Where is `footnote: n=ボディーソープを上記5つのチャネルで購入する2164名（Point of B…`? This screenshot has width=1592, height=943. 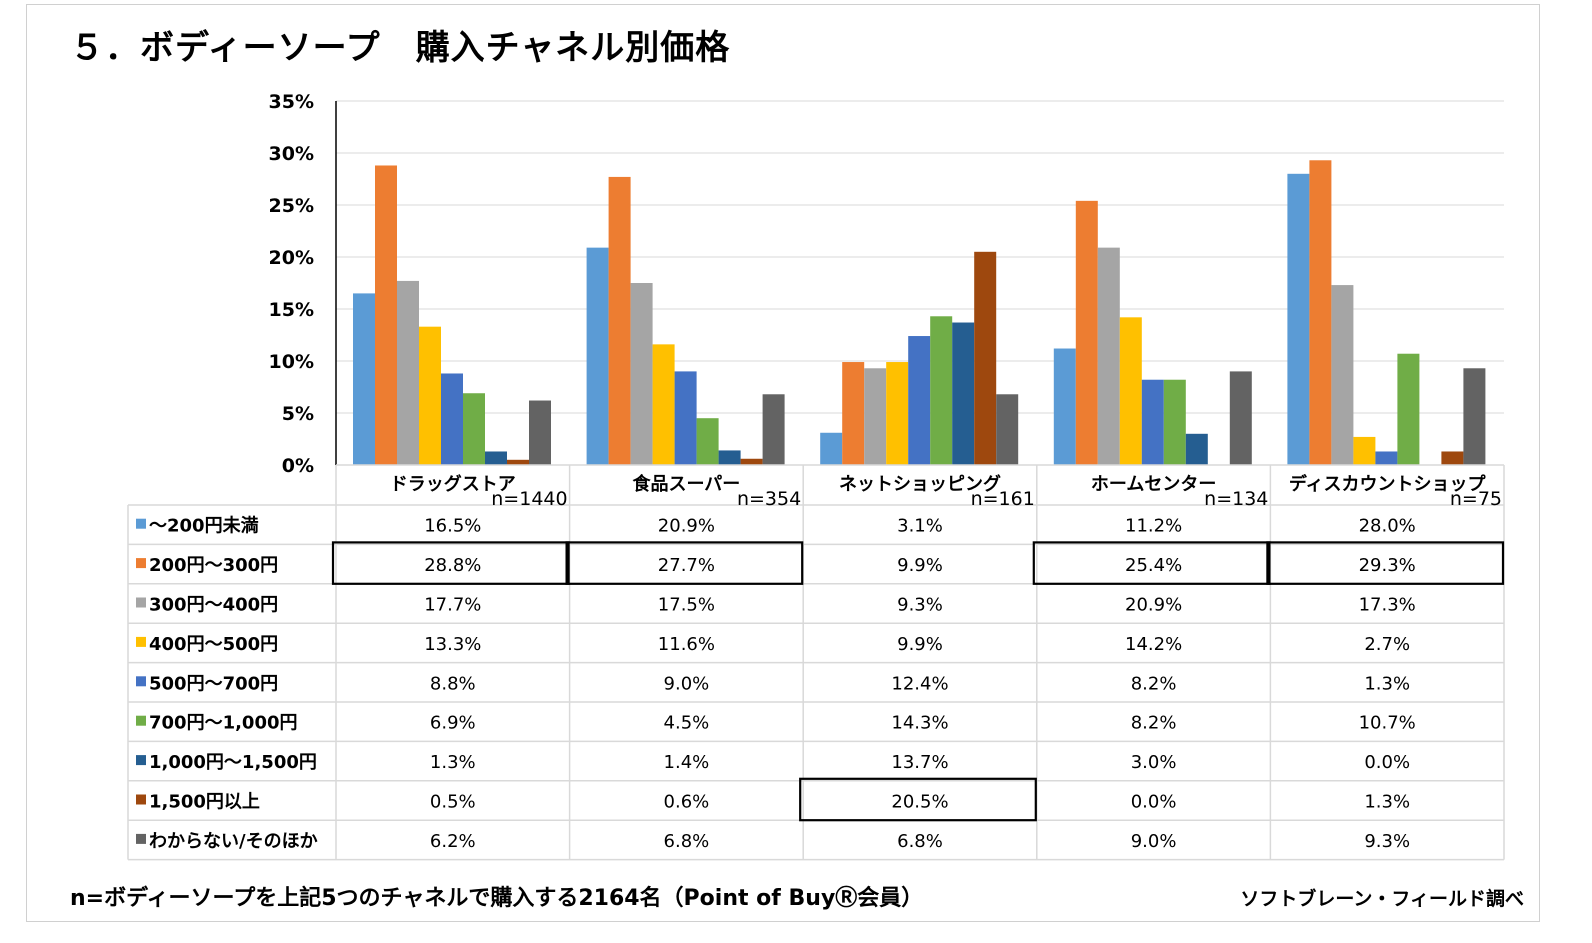 footnote: n=ボディーソープを上記5つのチャネルで購入する2164名（Point of B… is located at coordinates (497, 898).